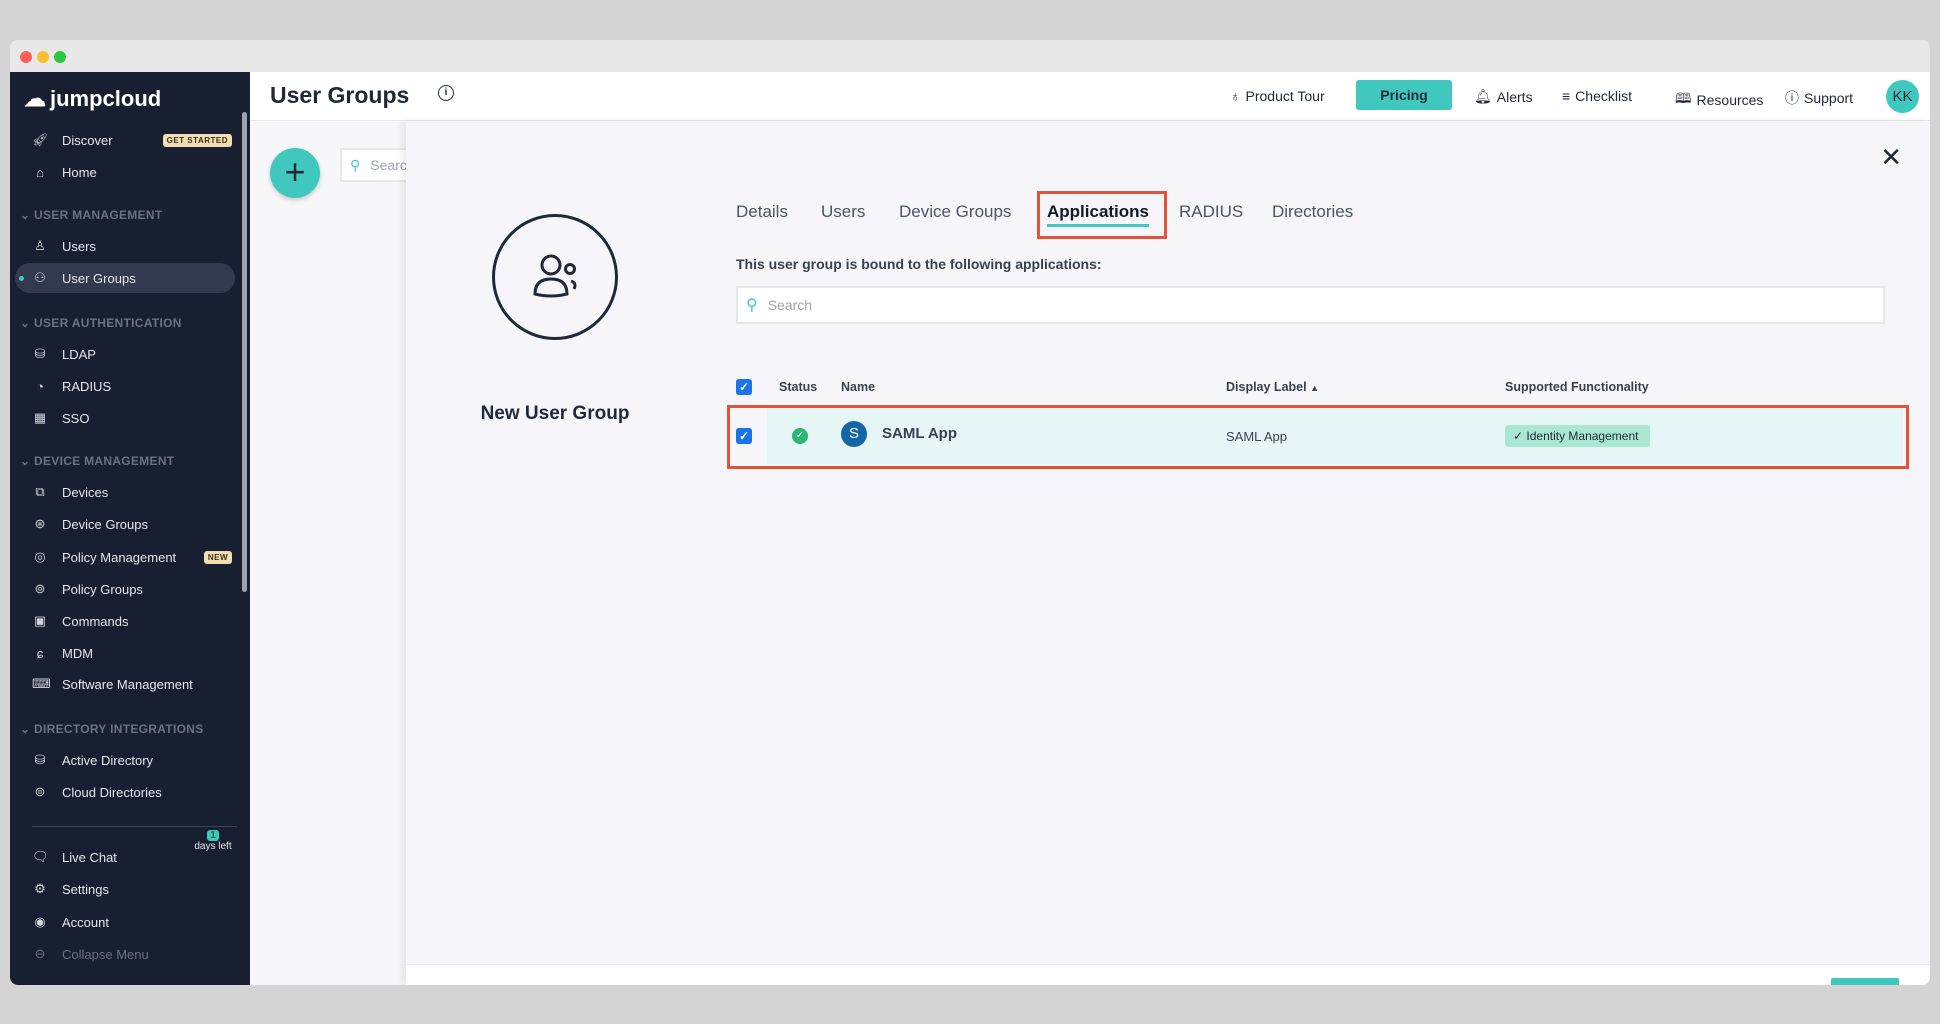 This screenshot has width=1940, height=1024. I want to click on applications-search-input: ⚲ Search, so click(1310, 305).